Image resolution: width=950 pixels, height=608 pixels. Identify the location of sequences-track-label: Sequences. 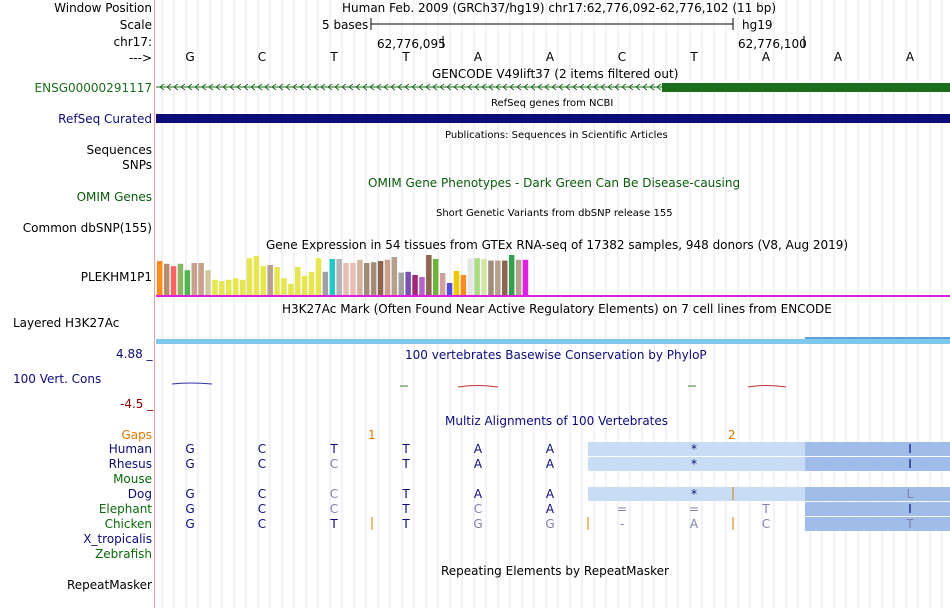
(119, 150).